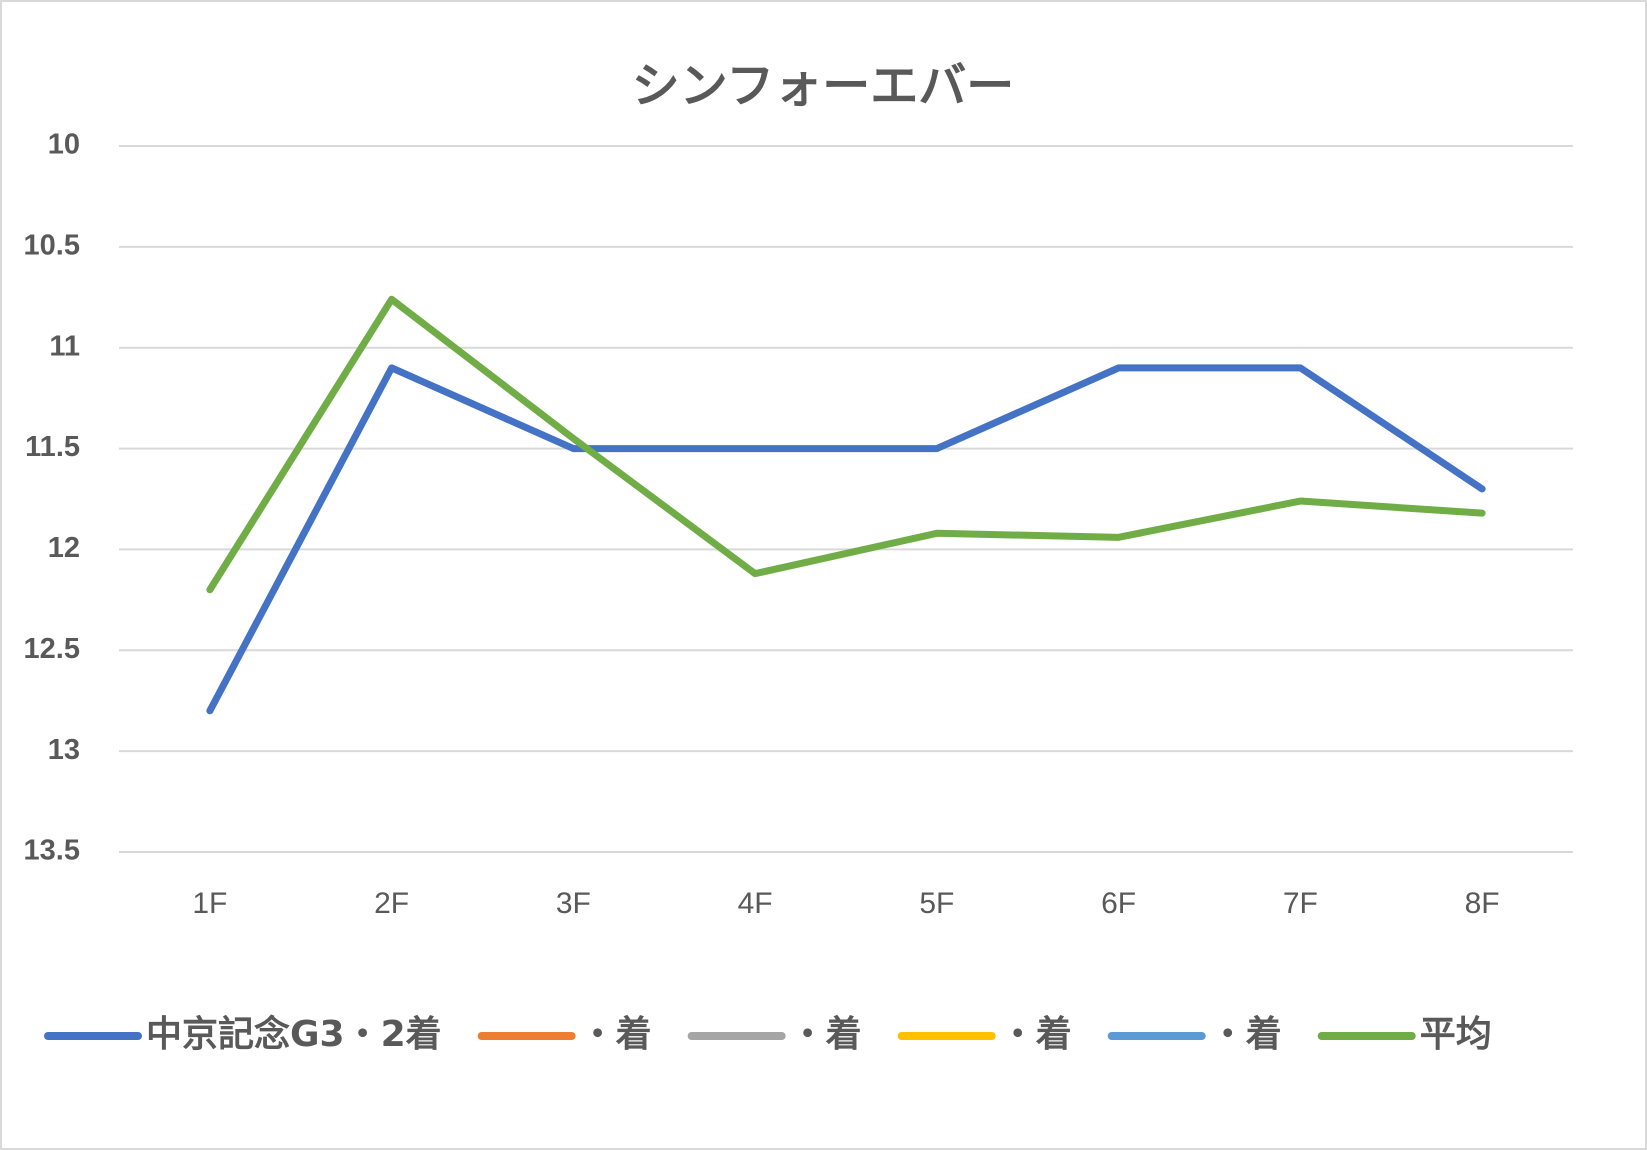  What do you see at coordinates (52, 246) in the screenshot?
I see `y-tick-label: 10.5` at bounding box center [52, 246].